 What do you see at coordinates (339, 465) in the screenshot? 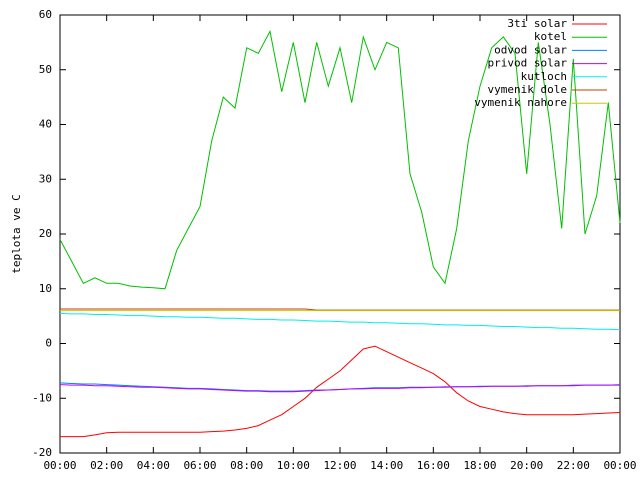
I see `x-tick-label: 12:00` at bounding box center [339, 465].